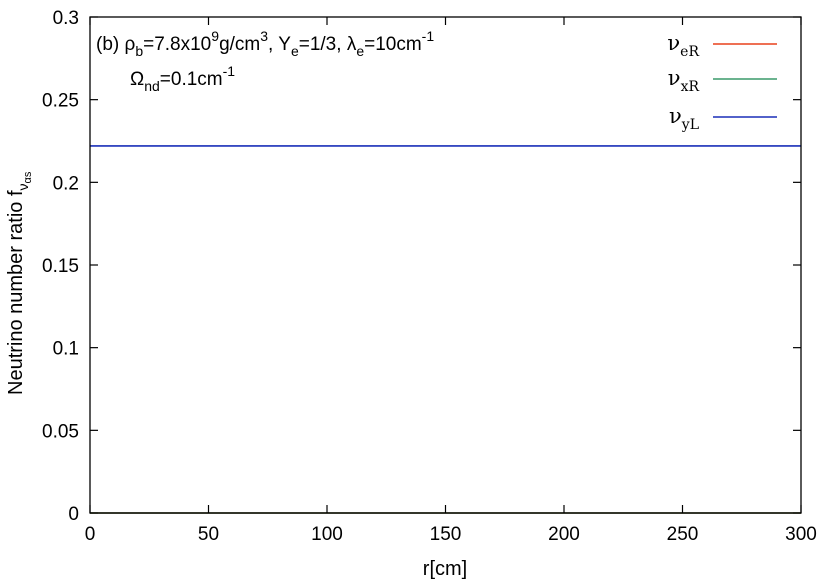 Image resolution: width=830 pixels, height=581 pixels. What do you see at coordinates (73, 514) in the screenshot?
I see `y-tick-label: 0` at bounding box center [73, 514].